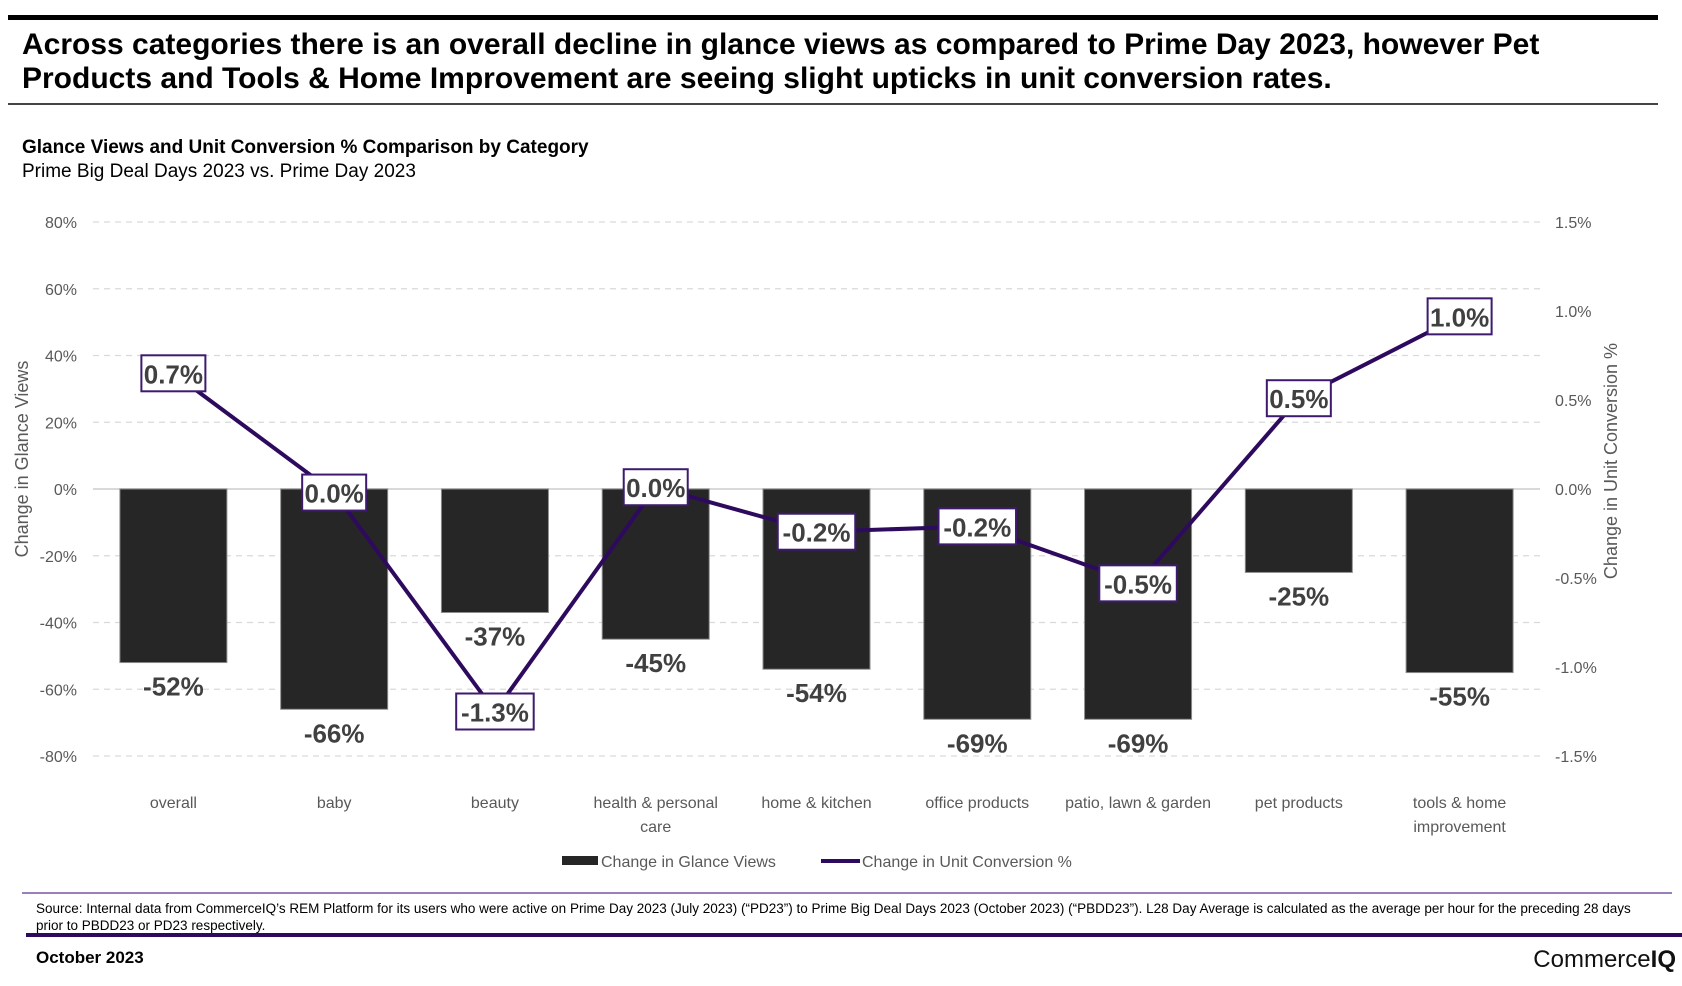 Image resolution: width=1682 pixels, height=986 pixels. What do you see at coordinates (173, 687) in the screenshot?
I see `bar-value-label: -52%` at bounding box center [173, 687].